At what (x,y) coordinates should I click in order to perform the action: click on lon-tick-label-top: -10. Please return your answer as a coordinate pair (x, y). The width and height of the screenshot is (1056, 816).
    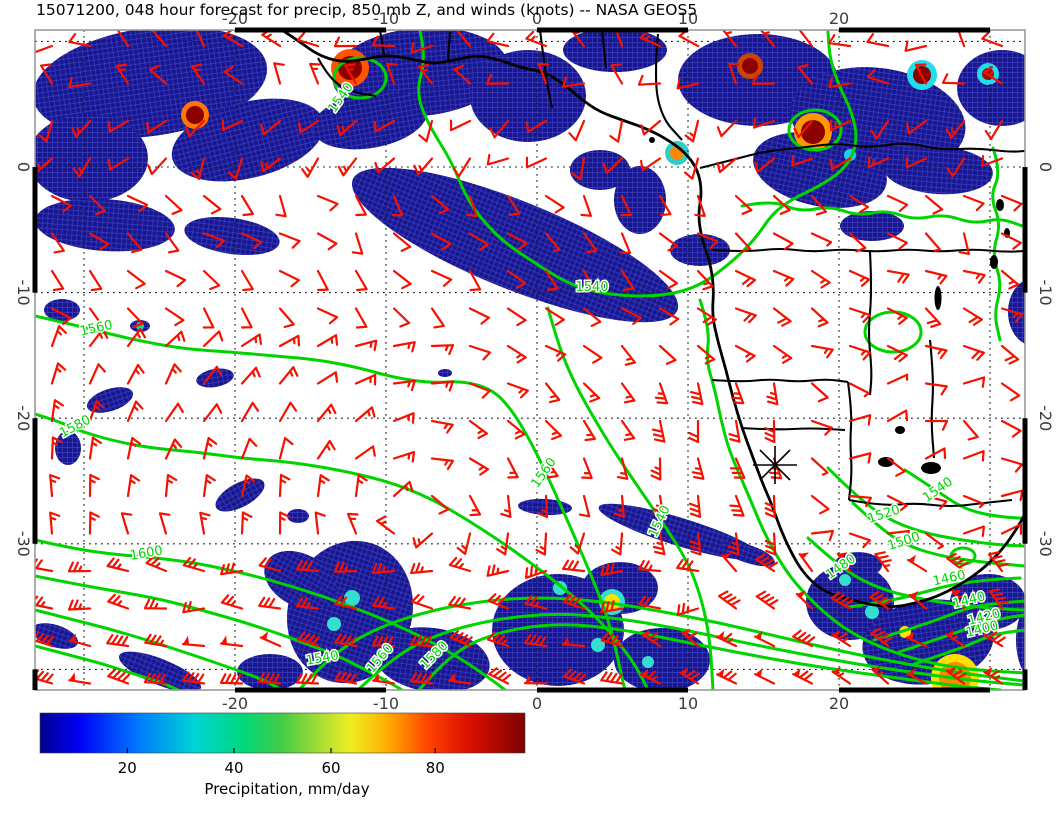
    Looking at the image, I should click on (386, 18).